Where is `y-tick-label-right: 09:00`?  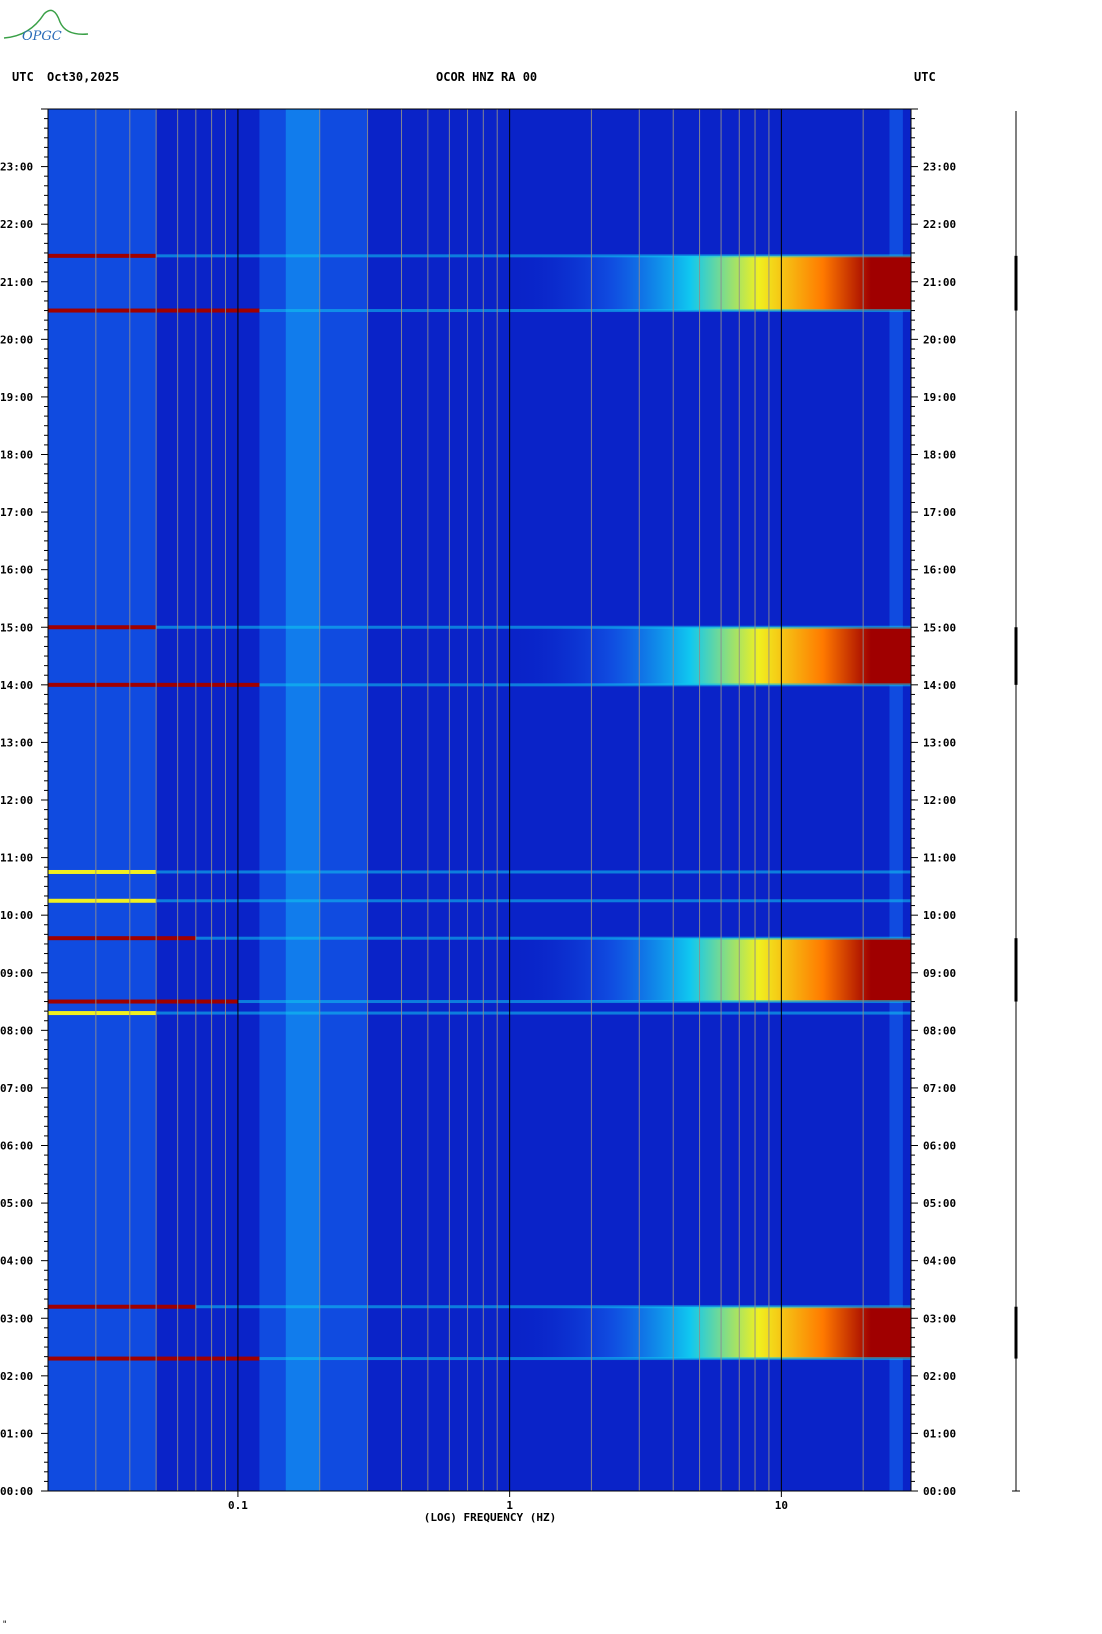 y-tick-label-right: 09:00 is located at coordinates (939, 973).